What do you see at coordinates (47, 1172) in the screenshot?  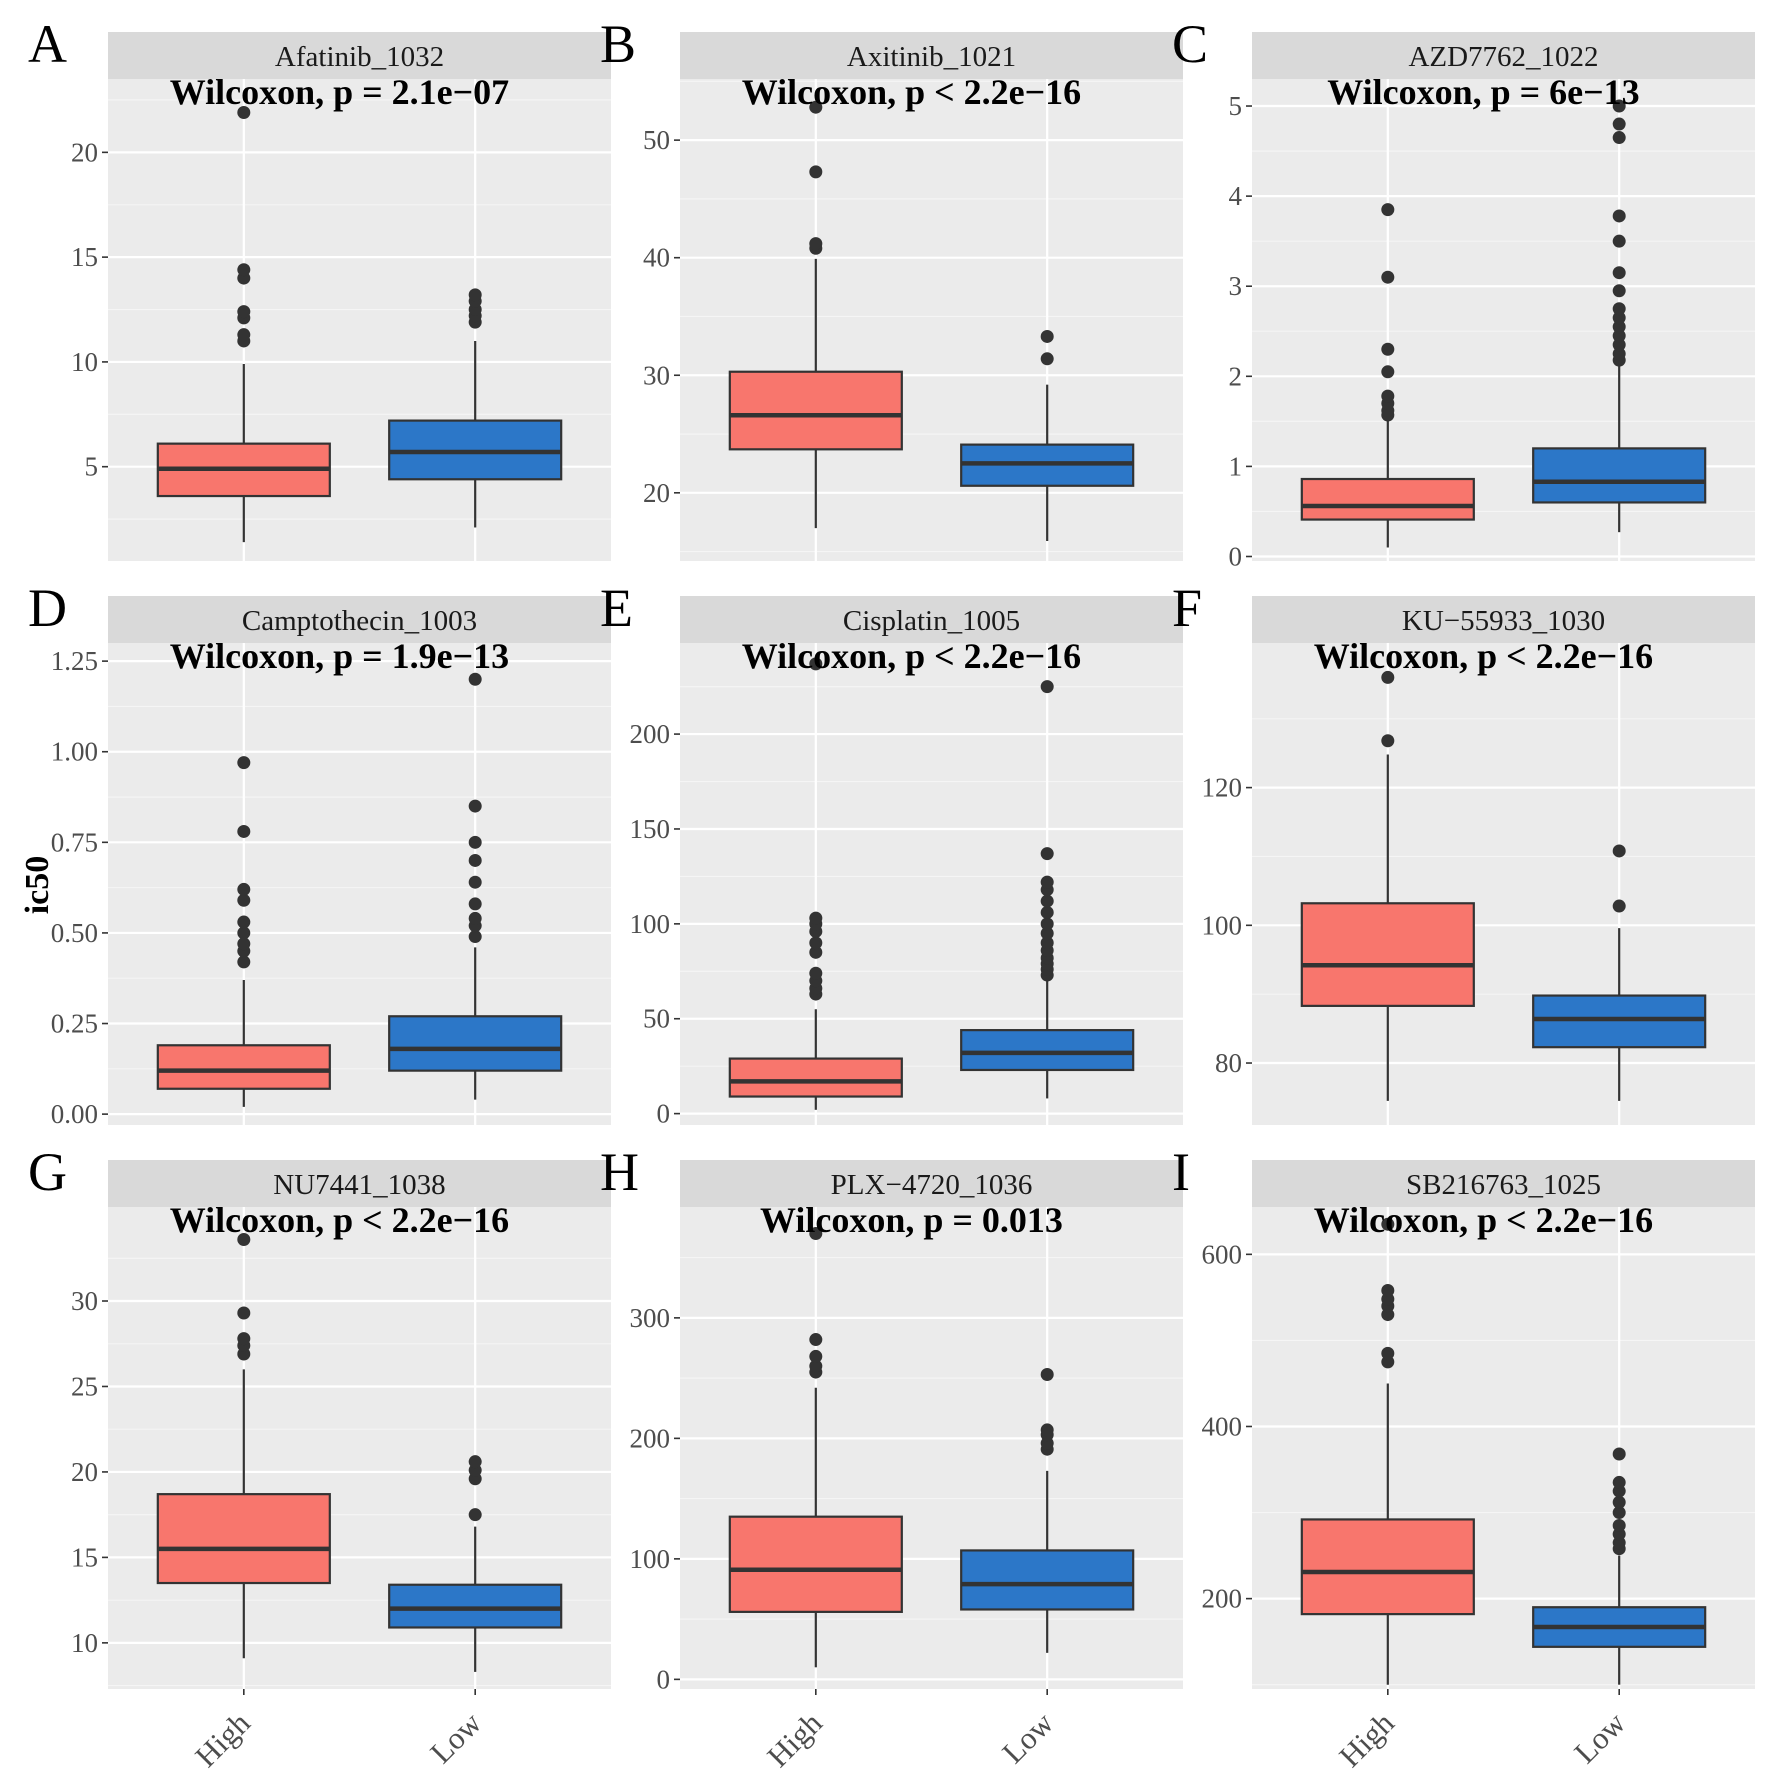 I see `panel-letter: G` at bounding box center [47, 1172].